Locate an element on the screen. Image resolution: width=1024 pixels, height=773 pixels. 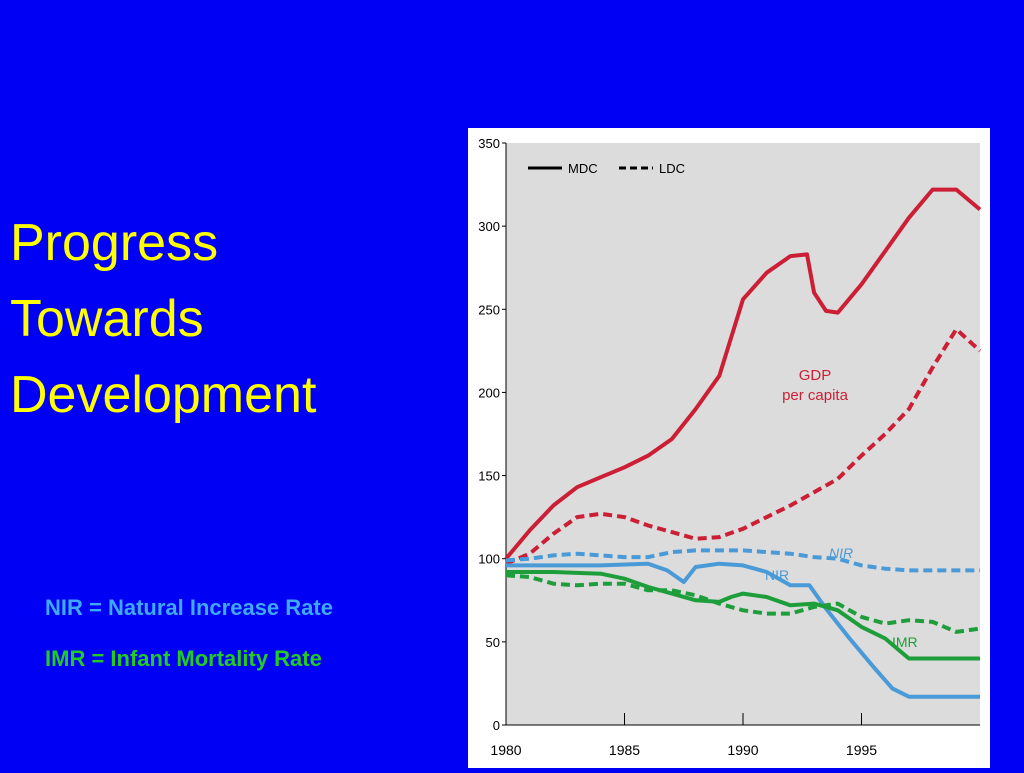
legend-mdc-label: MDC is located at coordinates (583, 168).